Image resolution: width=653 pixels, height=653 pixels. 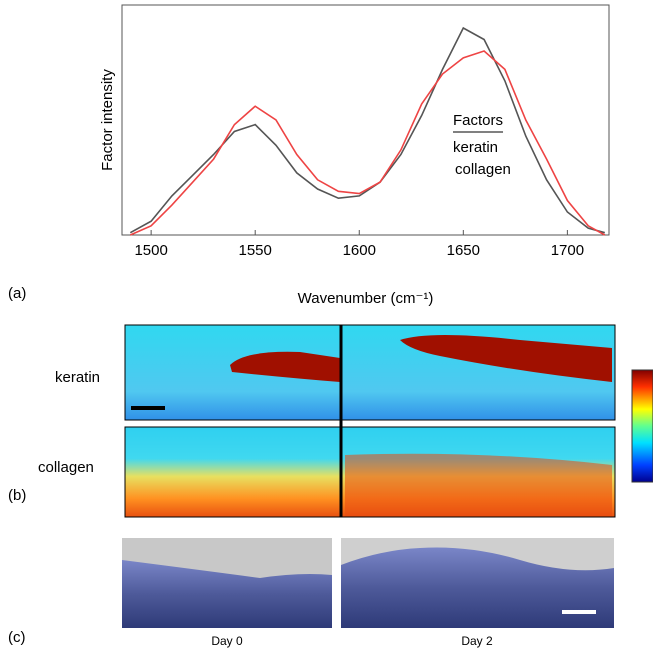 What do you see at coordinates (17, 293) in the screenshot?
I see `panel-label: (a)` at bounding box center [17, 293].